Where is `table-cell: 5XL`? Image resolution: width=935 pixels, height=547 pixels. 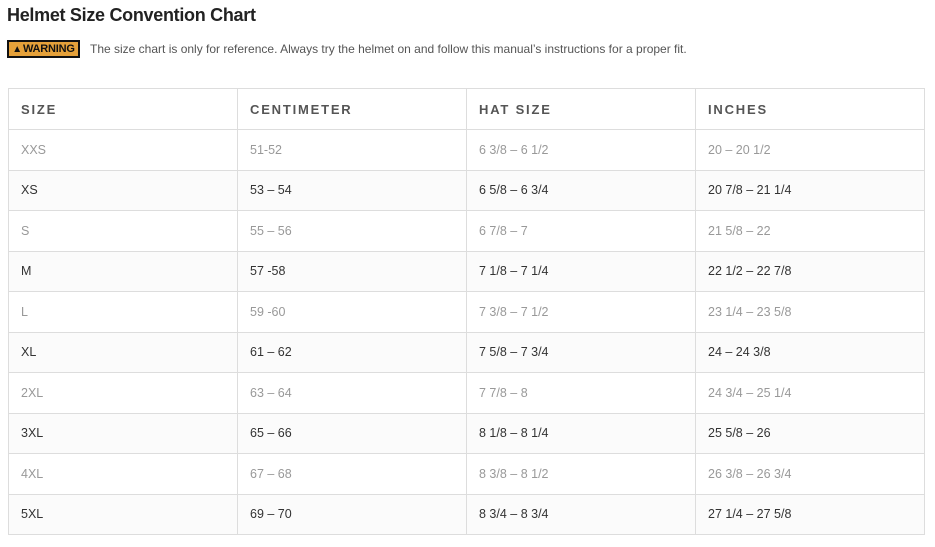
table-cell: 5XL is located at coordinates (123, 514).